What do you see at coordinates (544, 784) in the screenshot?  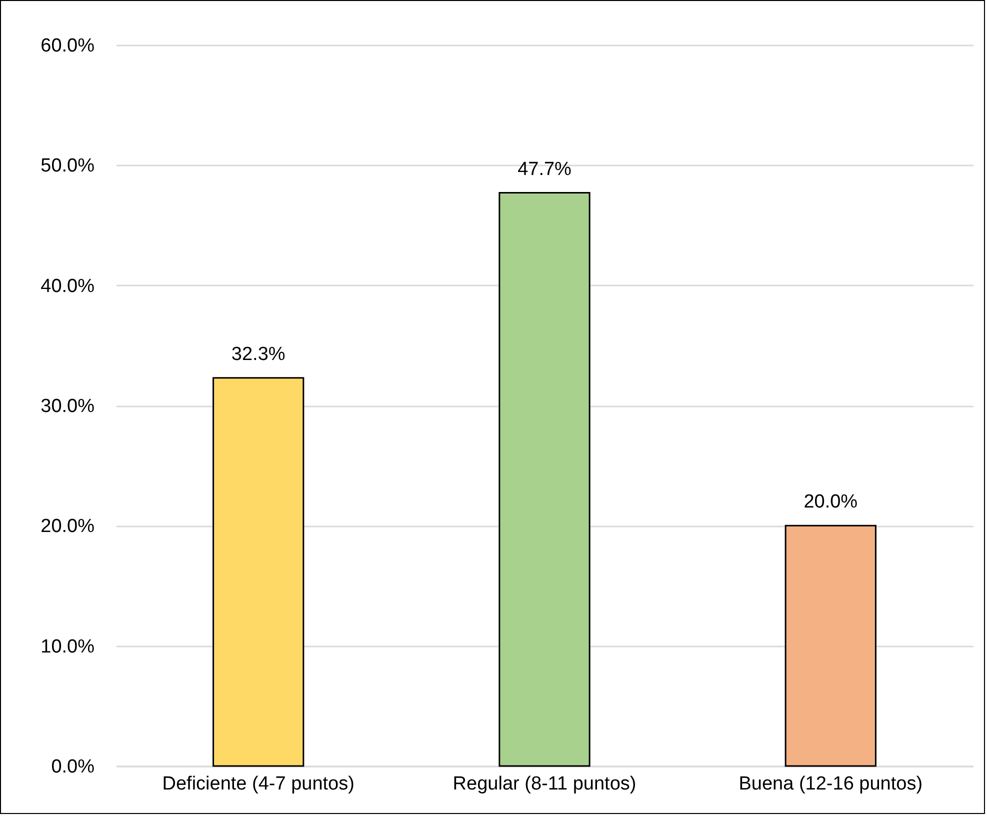 I see `x-tick-label: Regular (8-11 puntos)` at bounding box center [544, 784].